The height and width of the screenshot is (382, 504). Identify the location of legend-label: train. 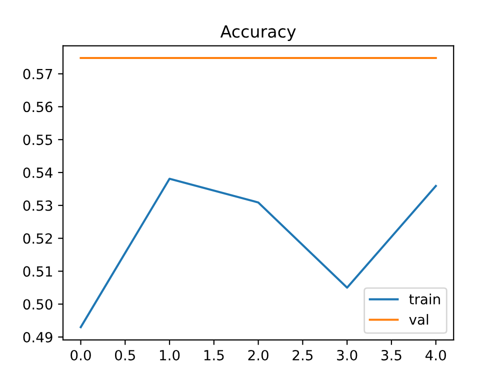
(424, 299).